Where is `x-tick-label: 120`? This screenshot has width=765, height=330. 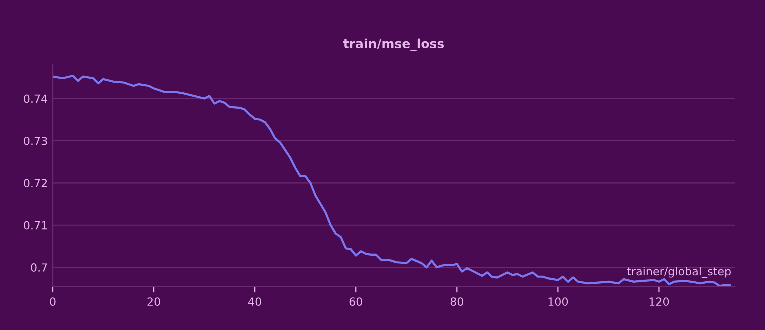 x-tick-label: 120 is located at coordinates (660, 302).